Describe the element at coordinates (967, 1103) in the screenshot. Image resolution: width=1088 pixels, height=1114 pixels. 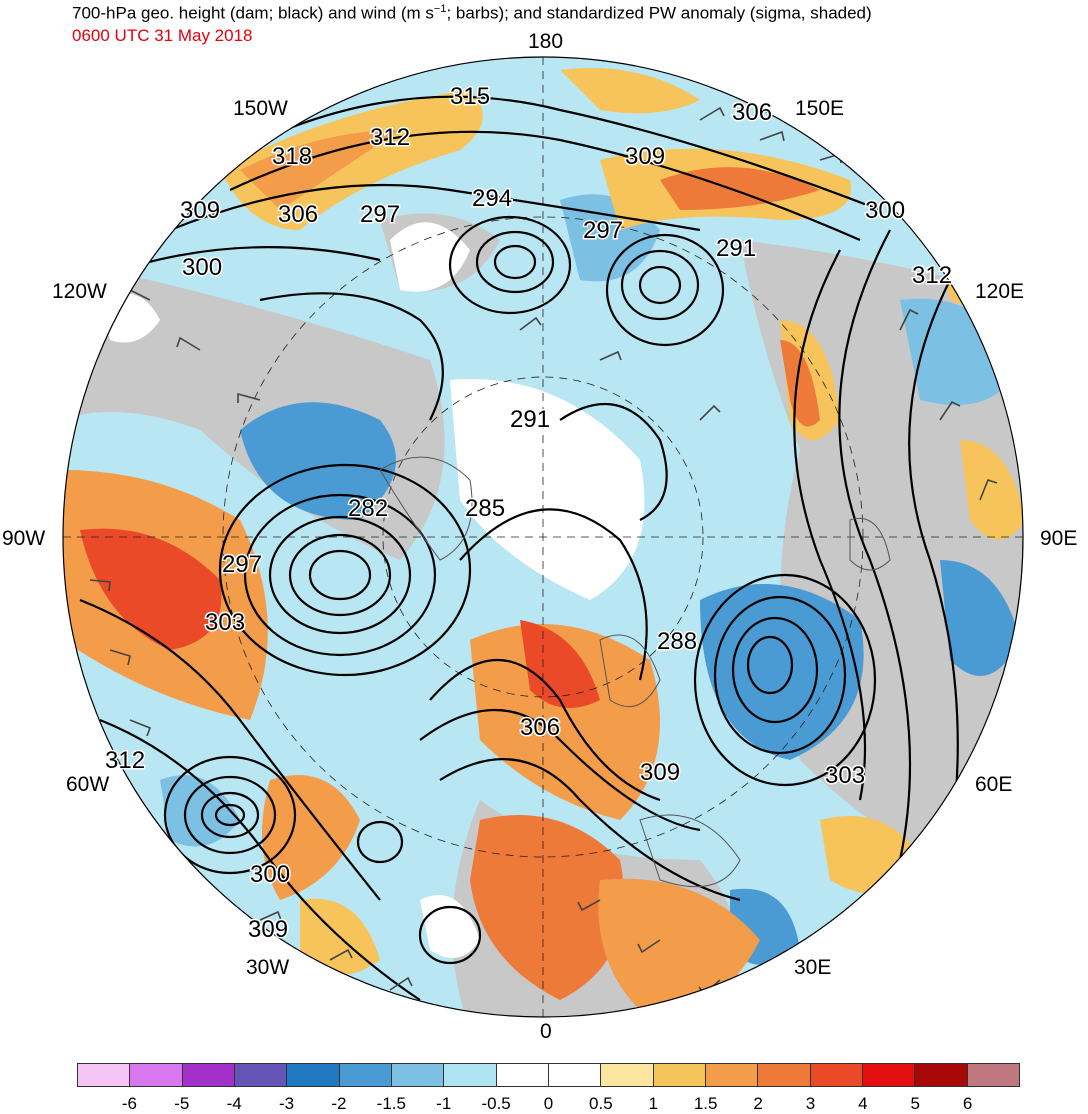
I see `colorbar-tick-label: 6` at that location.